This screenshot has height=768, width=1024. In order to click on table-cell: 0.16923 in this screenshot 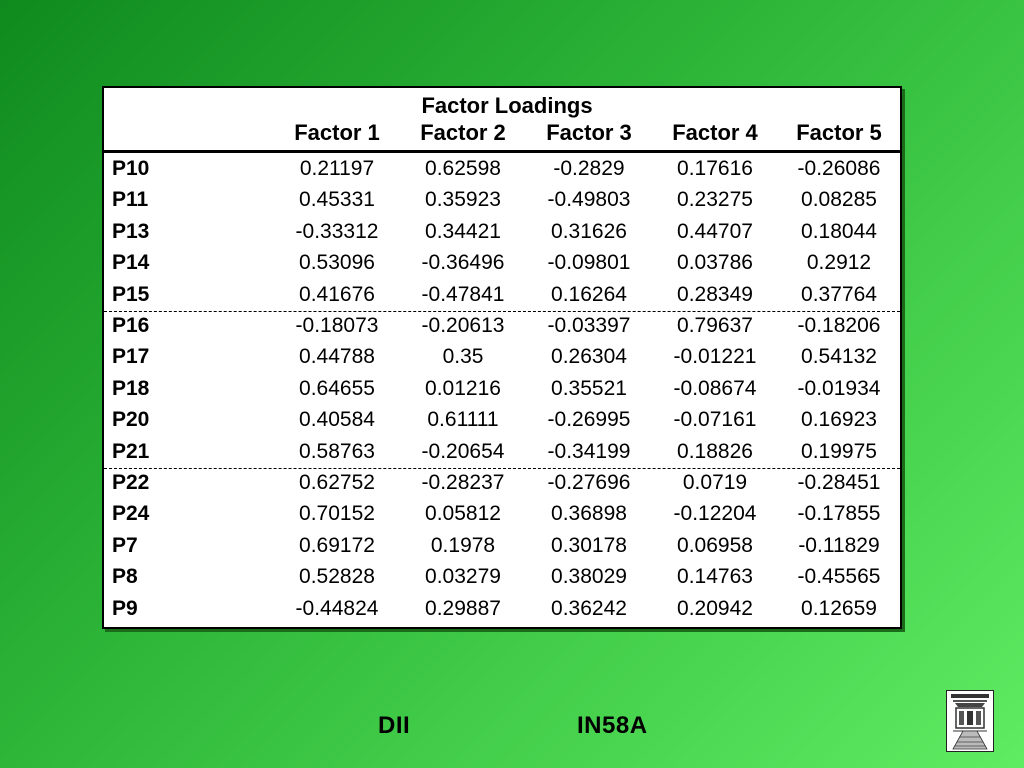, I will do `click(839, 420)`.